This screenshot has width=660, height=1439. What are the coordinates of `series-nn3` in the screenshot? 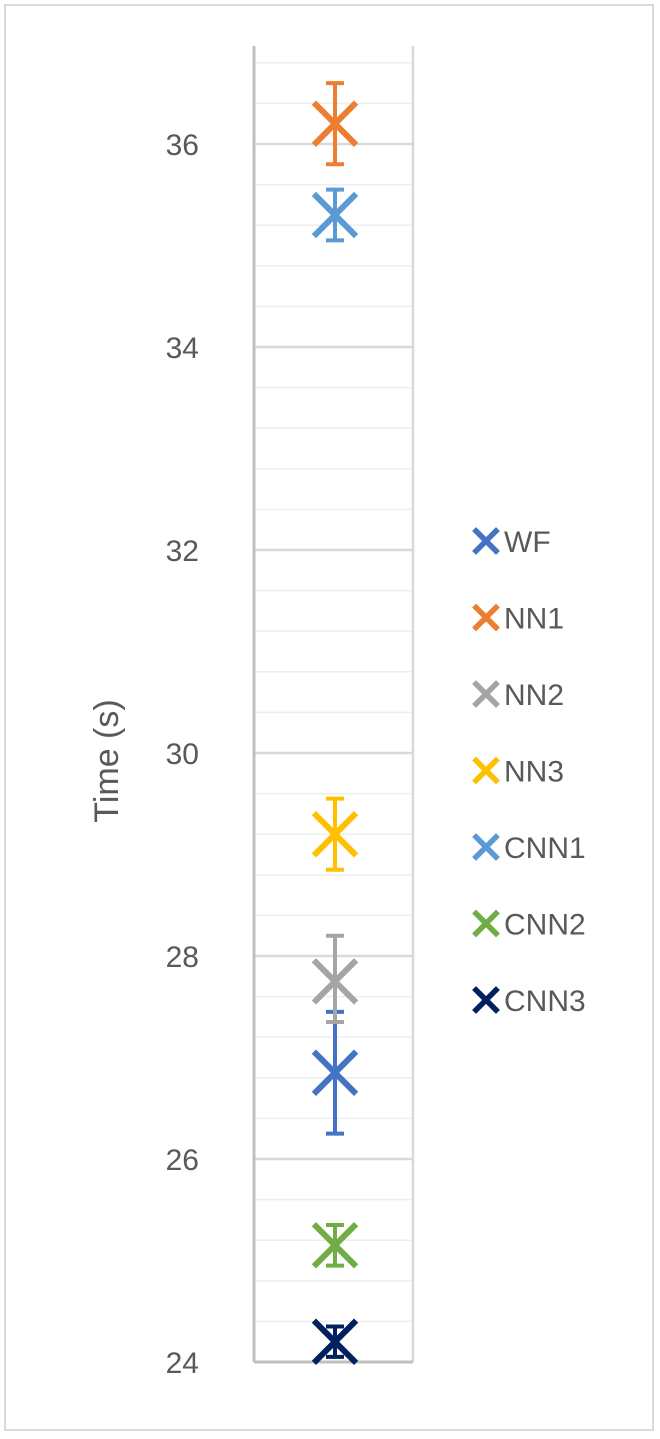 It's located at (335, 834).